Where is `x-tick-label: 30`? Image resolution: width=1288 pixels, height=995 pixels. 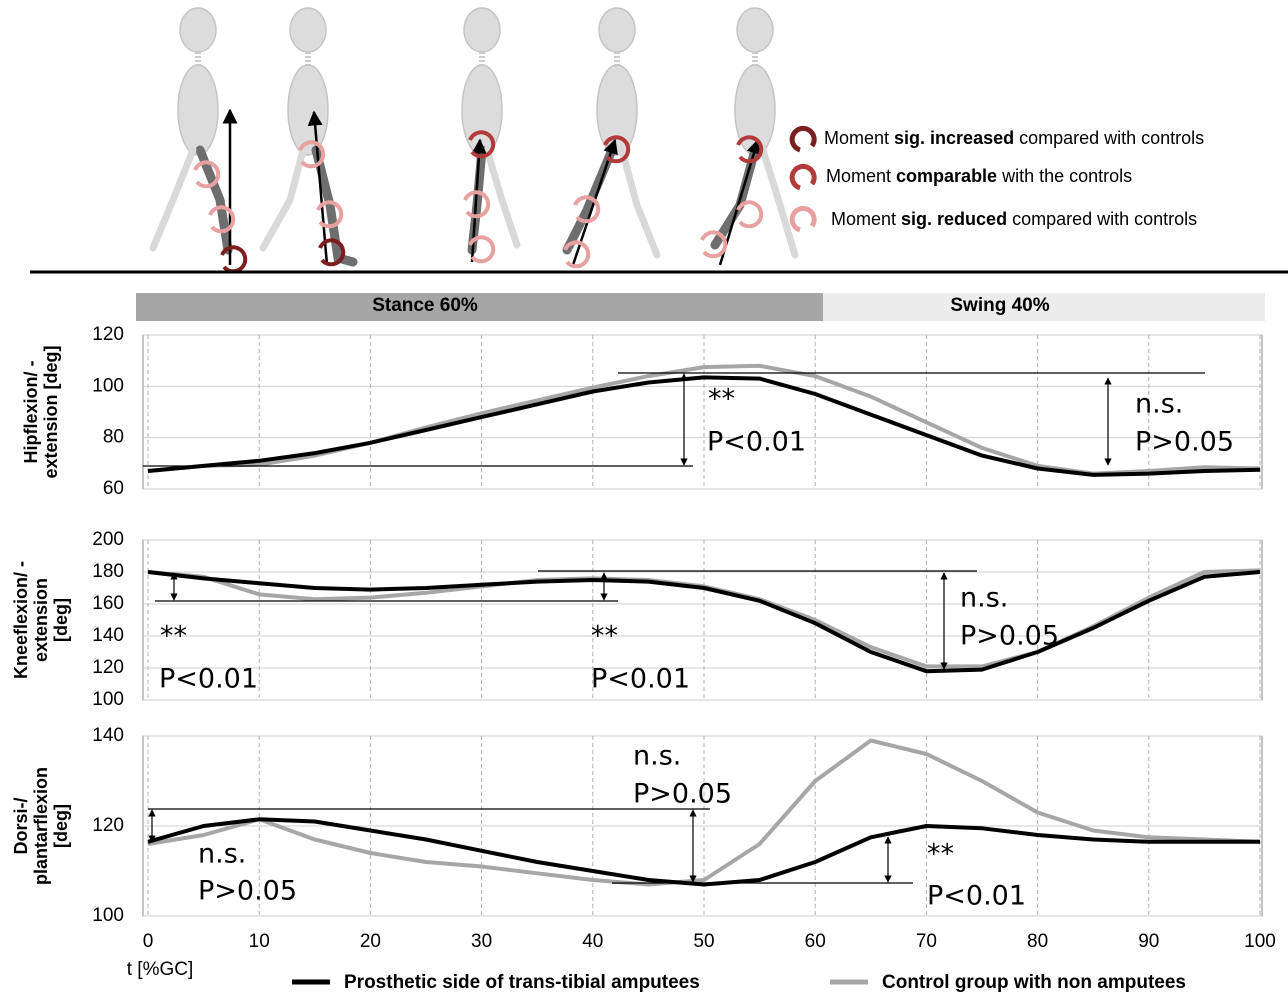
x-tick-label: 30 is located at coordinates (481, 941).